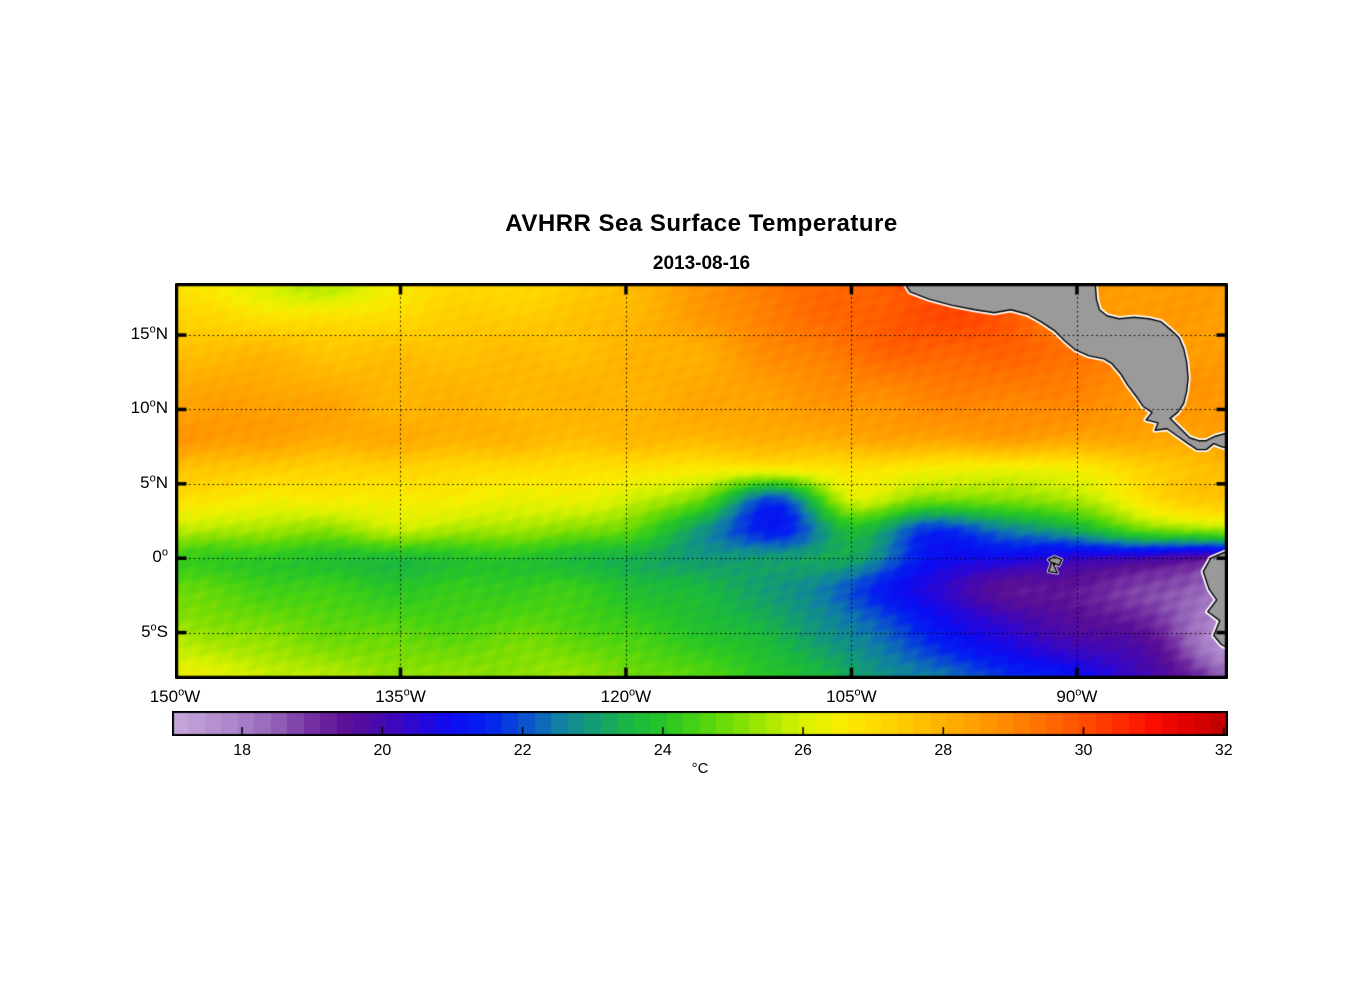 The height and width of the screenshot is (1000, 1356). I want to click on colorbar-tick-label: 18, so click(242, 750).